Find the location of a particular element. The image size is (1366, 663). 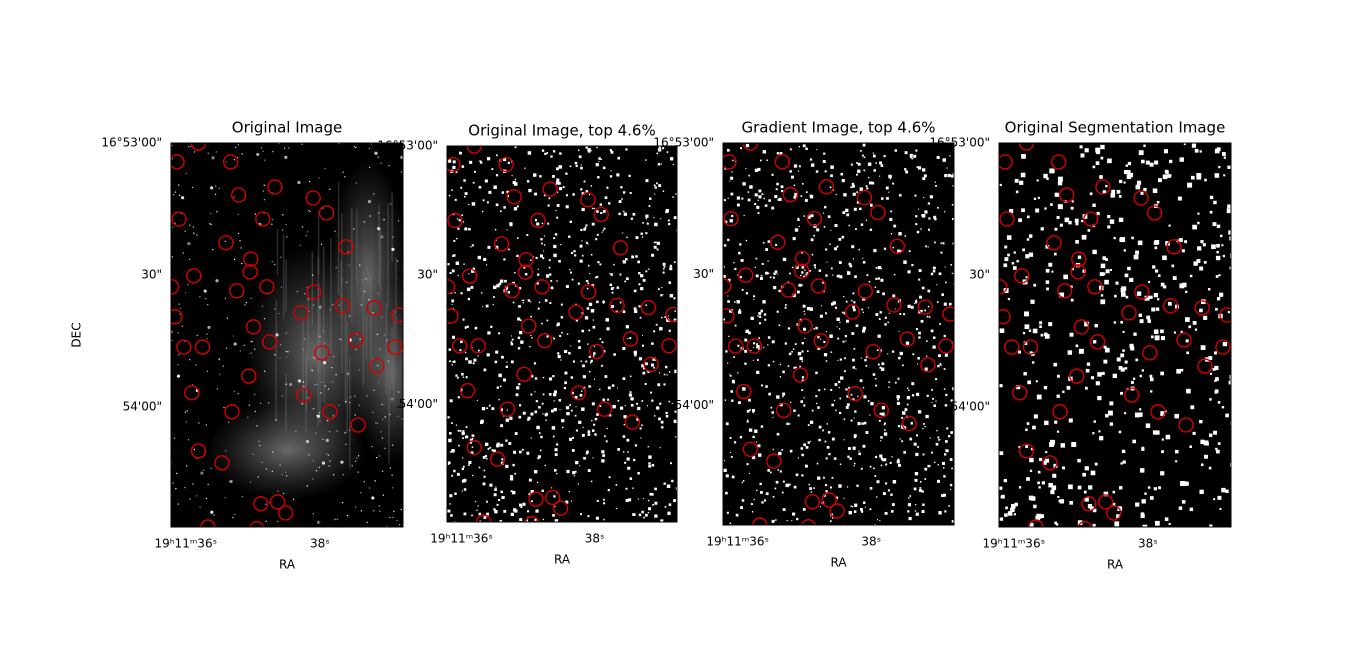

y-axis-label: DEC is located at coordinates (77, 334).